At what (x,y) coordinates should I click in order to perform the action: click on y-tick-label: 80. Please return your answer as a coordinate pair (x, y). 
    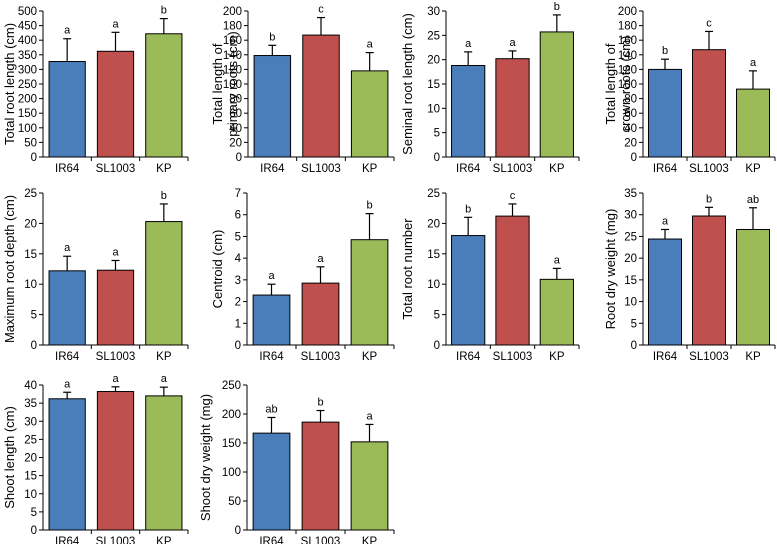
    Looking at the image, I should click on (630, 100).